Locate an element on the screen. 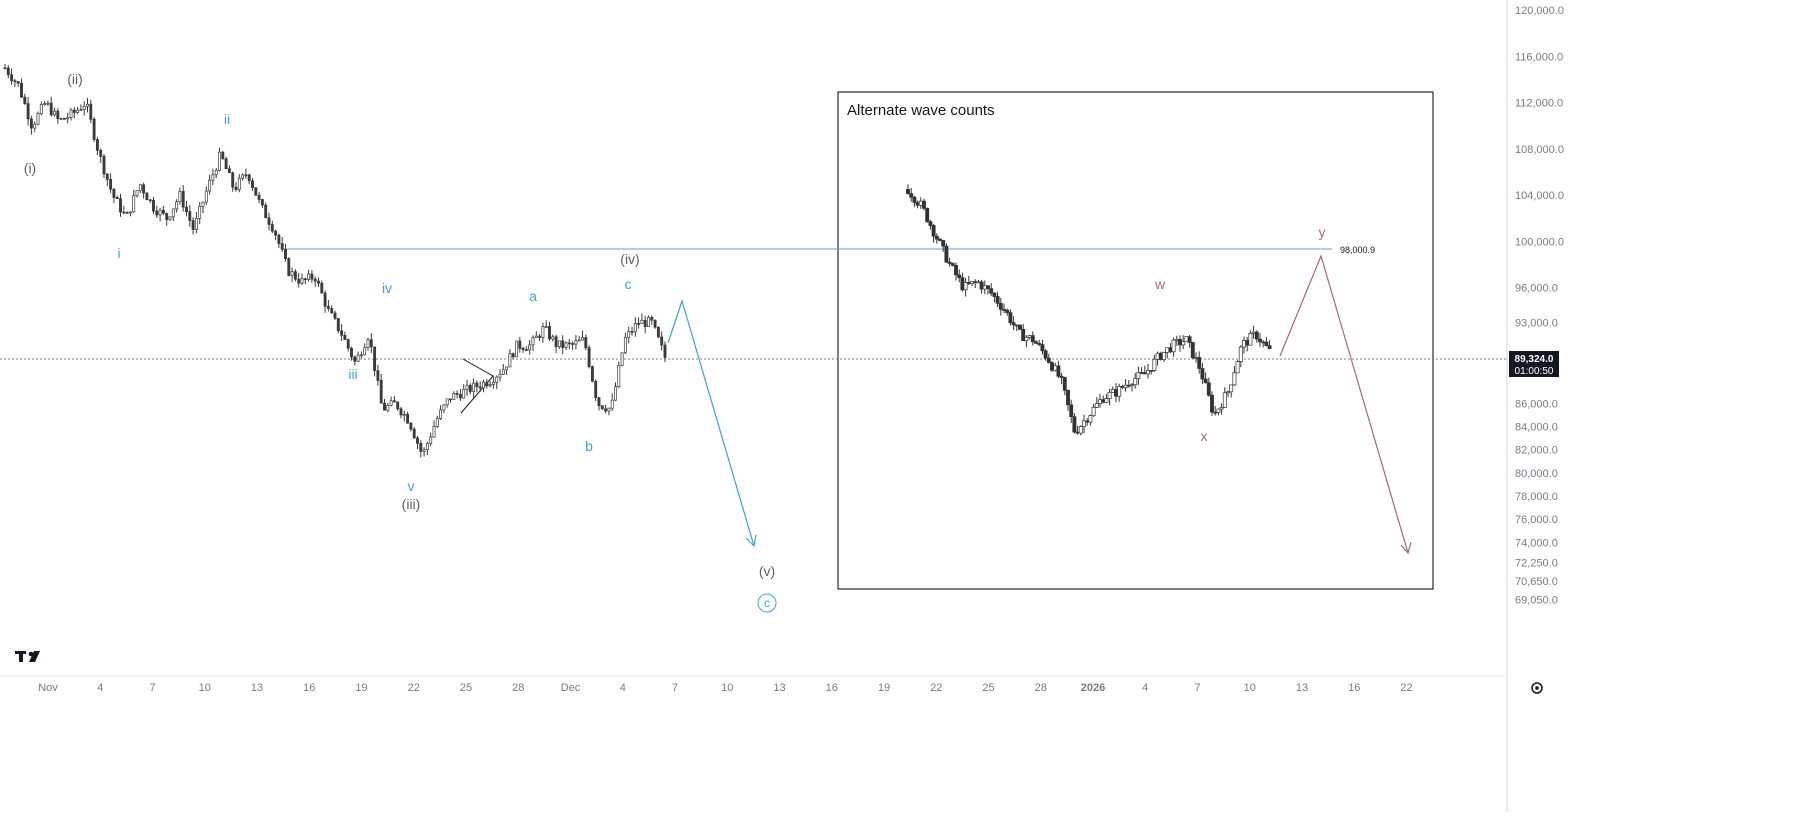 The width and height of the screenshot is (1819, 817). teal-projection-arrow is located at coordinates (711, 422).